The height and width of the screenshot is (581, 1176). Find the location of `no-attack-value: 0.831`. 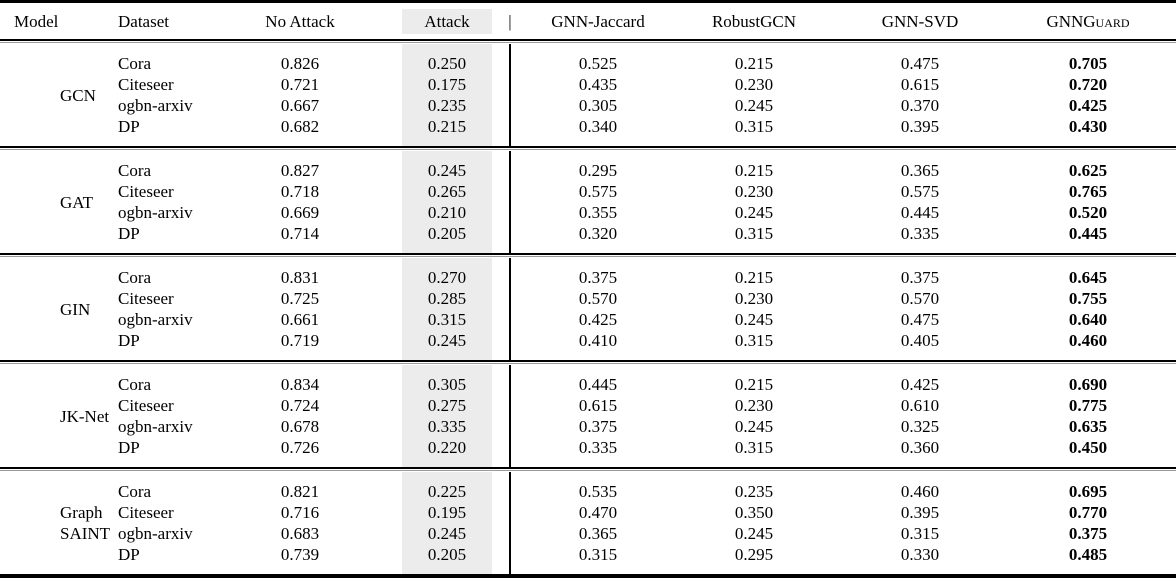

no-attack-value: 0.831 is located at coordinates (300, 277).